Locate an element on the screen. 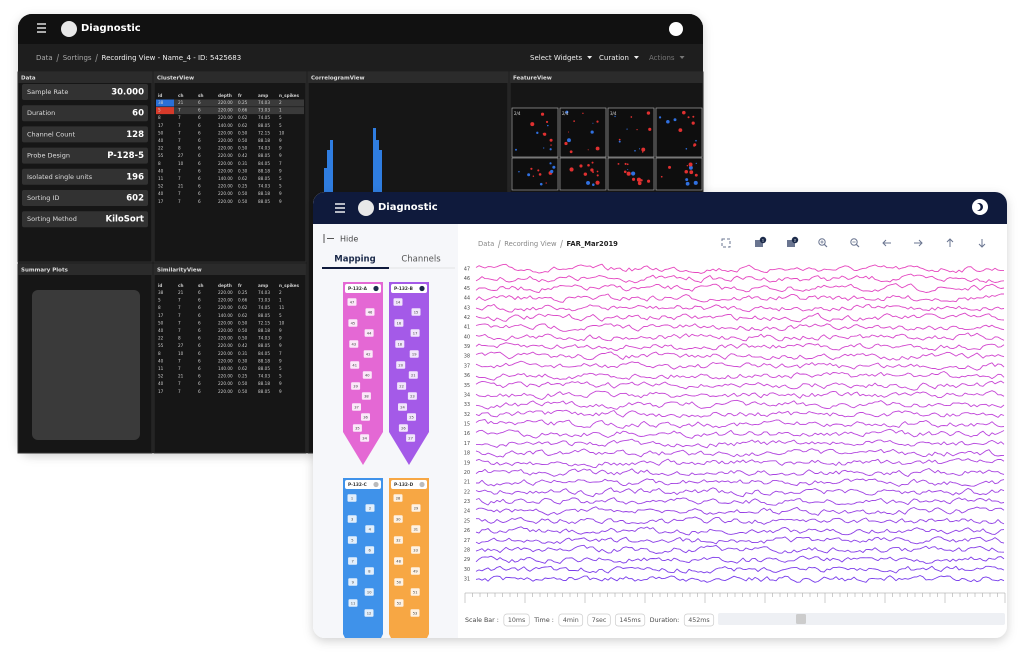  menu-item: Select Widgets is located at coordinates (556, 58).